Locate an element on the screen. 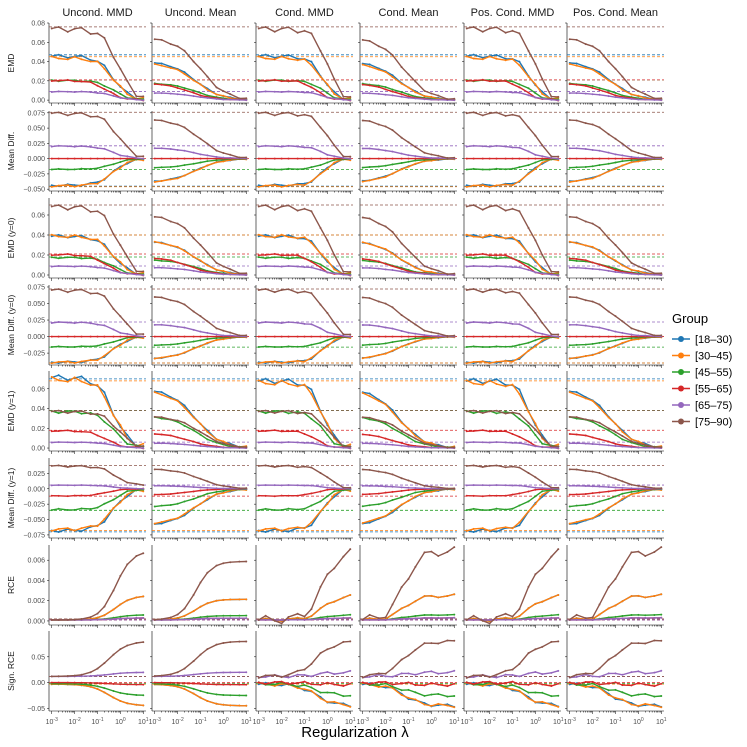  facet-panel is located at coordinates (407, 412).